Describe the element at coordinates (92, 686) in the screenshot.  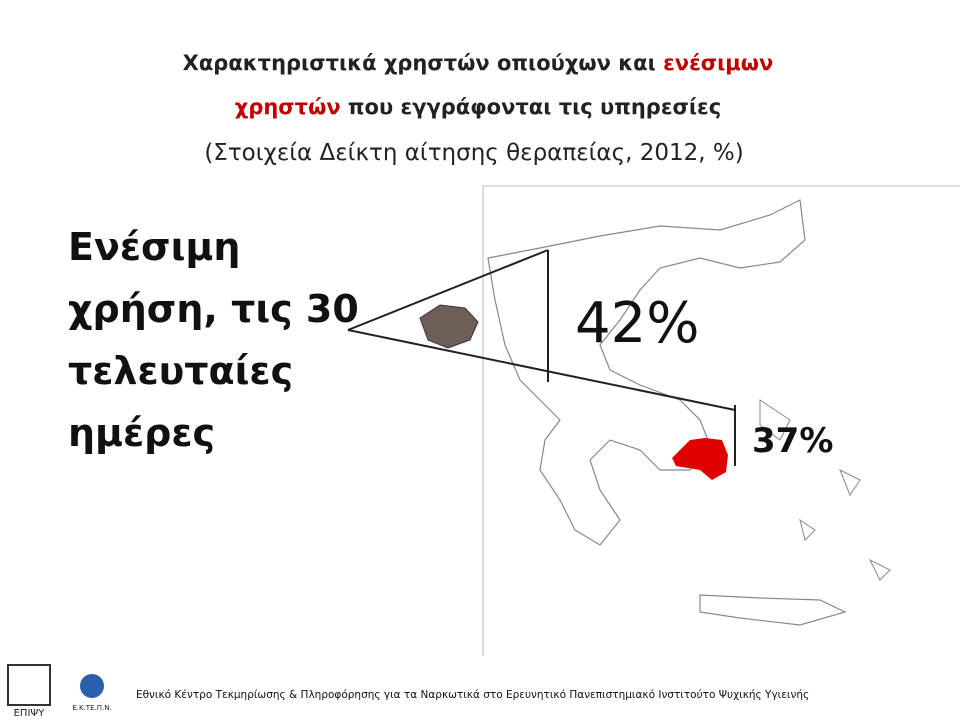
I see `logo-ektepn` at that location.